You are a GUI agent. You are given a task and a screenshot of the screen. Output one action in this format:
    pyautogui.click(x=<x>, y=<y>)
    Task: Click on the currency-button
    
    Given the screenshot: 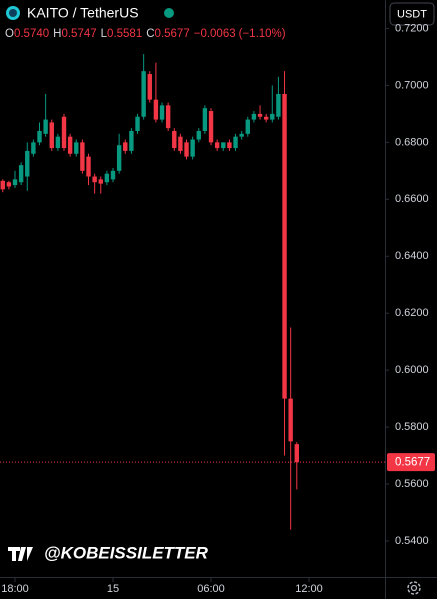 What is the action you would take?
    pyautogui.click(x=412, y=14)
    